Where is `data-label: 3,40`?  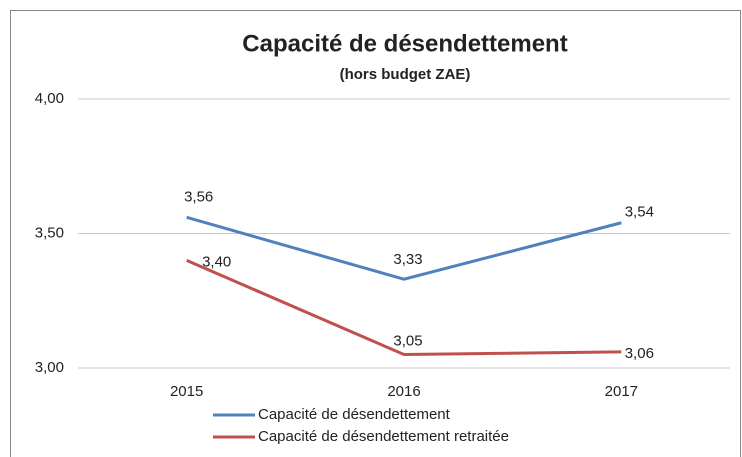
data-label: 3,40 is located at coordinates (216, 261).